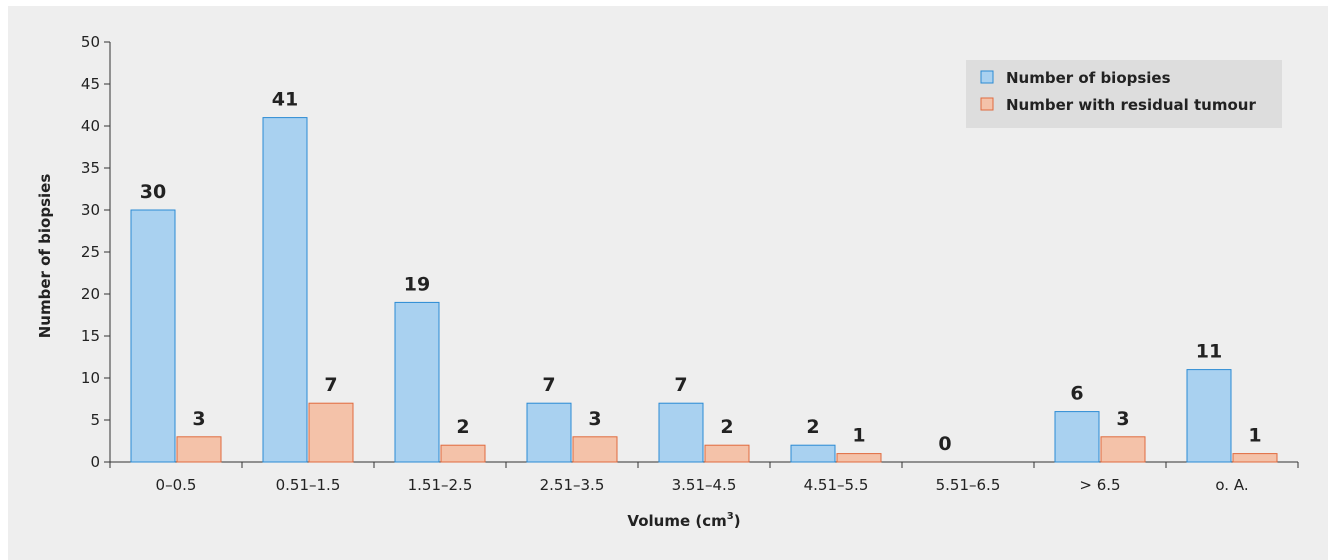 The width and height of the screenshot is (1330, 560). What do you see at coordinates (153, 192) in the screenshot?
I see `data-label-biopsies: 30` at bounding box center [153, 192].